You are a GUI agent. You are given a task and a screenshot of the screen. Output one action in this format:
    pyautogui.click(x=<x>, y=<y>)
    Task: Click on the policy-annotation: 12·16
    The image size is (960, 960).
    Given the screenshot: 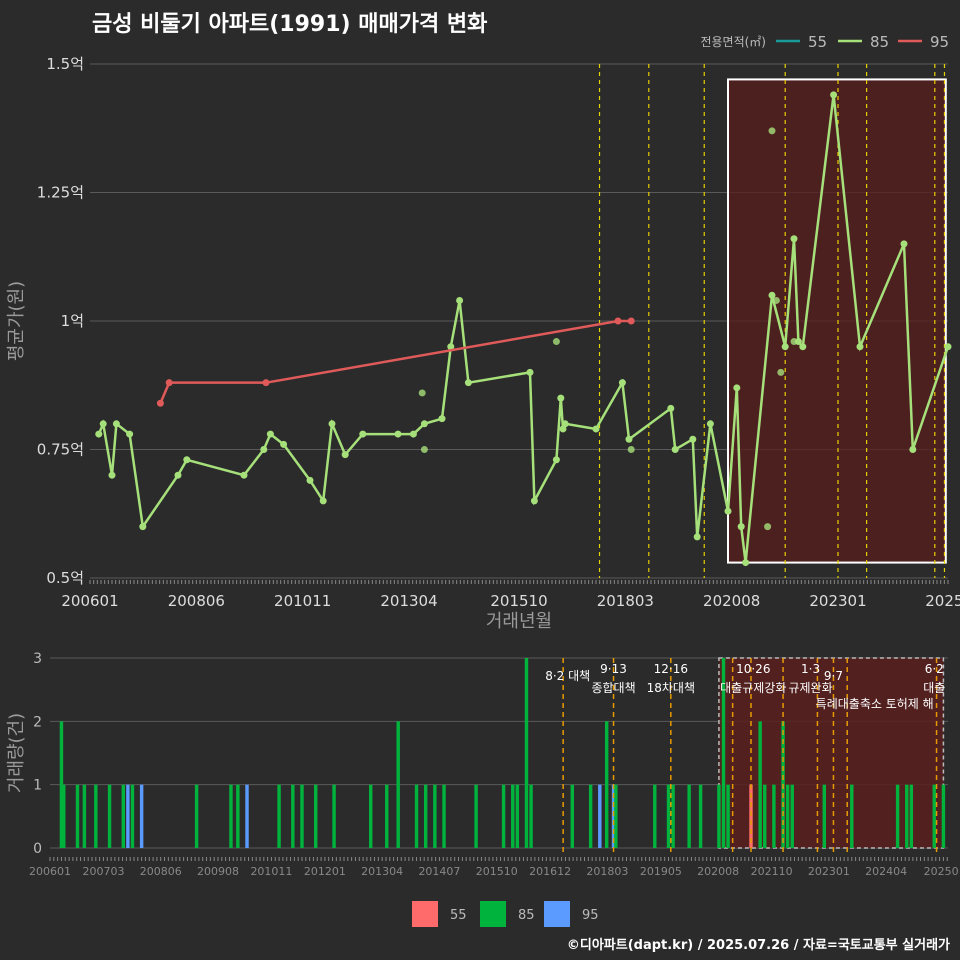 What is the action you would take?
    pyautogui.click(x=671, y=669)
    